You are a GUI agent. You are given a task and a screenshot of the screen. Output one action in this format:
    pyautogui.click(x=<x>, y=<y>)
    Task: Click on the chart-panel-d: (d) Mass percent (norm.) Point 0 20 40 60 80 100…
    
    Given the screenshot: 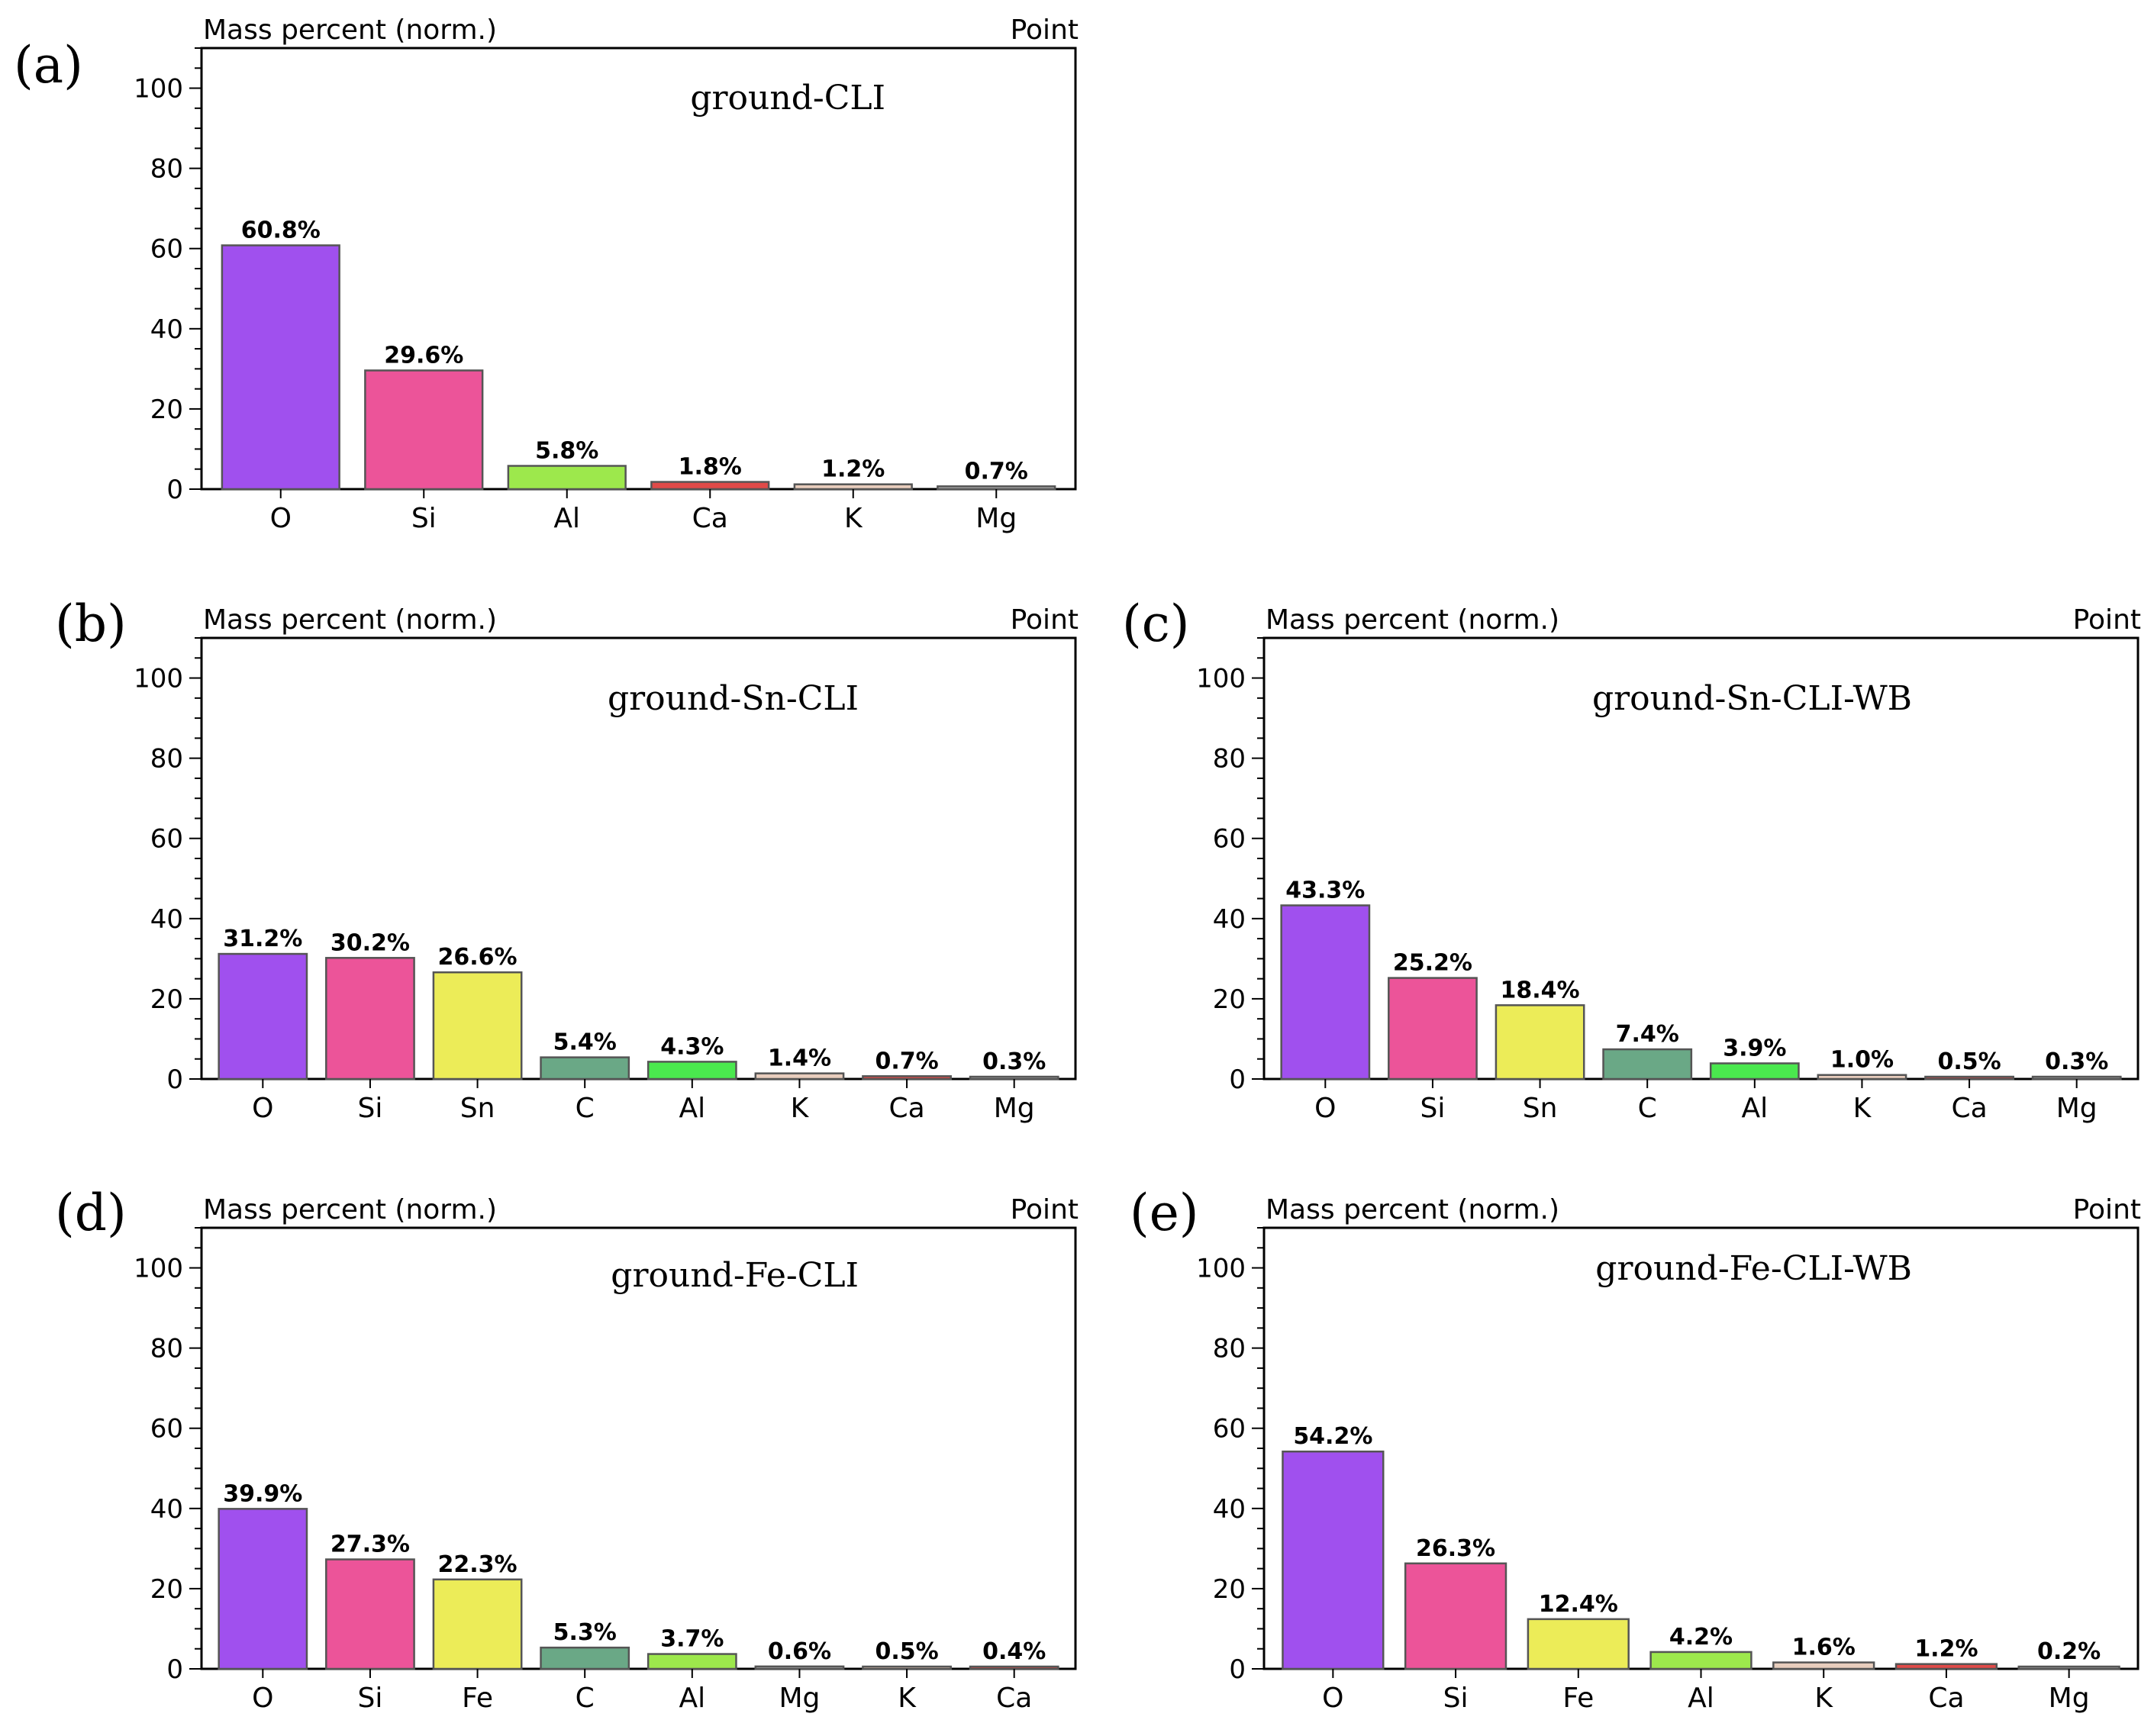 What is the action you would take?
    pyautogui.click(x=567, y=1449)
    